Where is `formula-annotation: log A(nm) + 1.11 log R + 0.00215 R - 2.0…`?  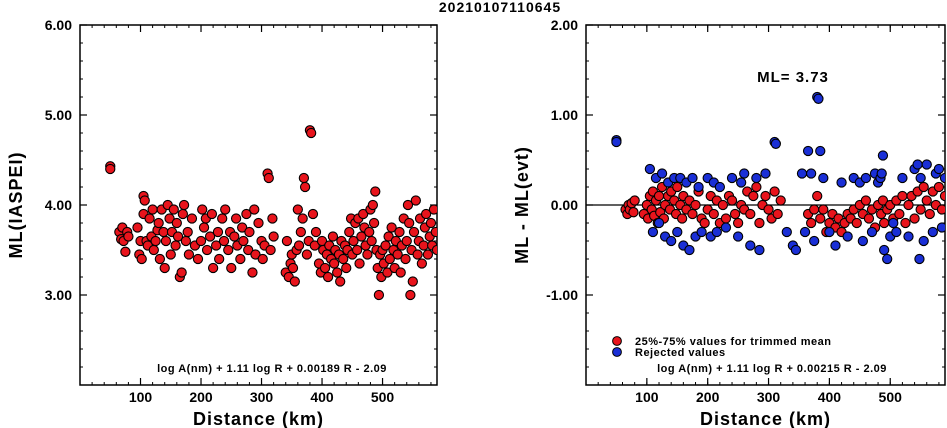
formula-annotation: log A(nm) + 1.11 log R + 0.00215 R - 2.0… is located at coordinates (772, 369).